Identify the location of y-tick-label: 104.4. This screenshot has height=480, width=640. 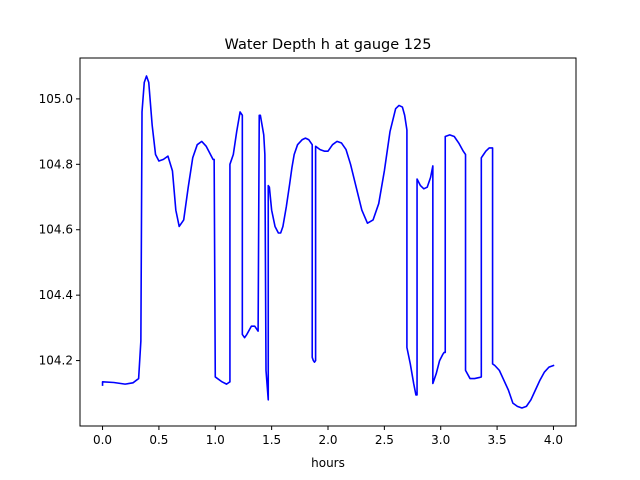
(56, 295).